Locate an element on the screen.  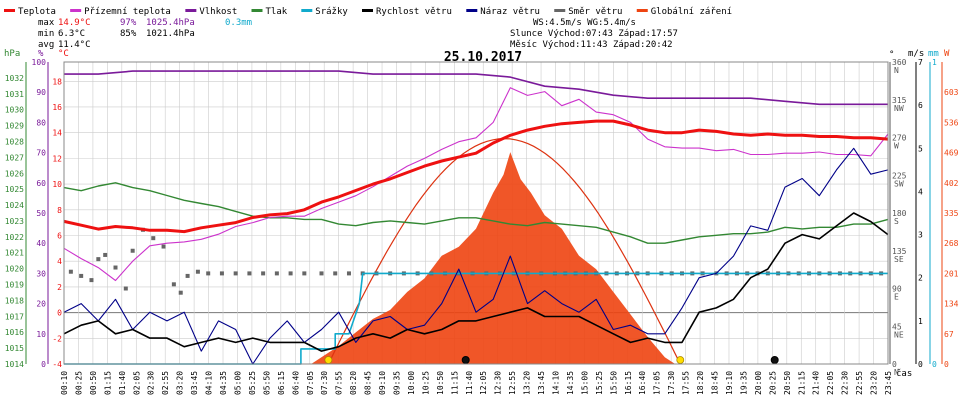
humidity-axis-tick: 20 is located at coordinates (41, 304).